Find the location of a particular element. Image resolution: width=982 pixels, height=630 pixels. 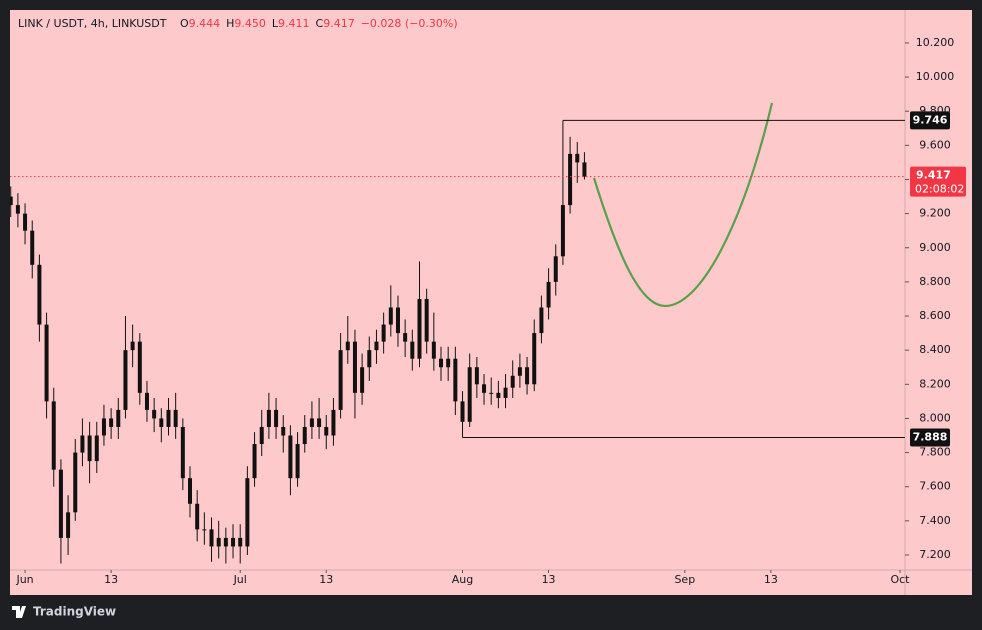

legend-value: 9.450 is located at coordinates (250, 23).